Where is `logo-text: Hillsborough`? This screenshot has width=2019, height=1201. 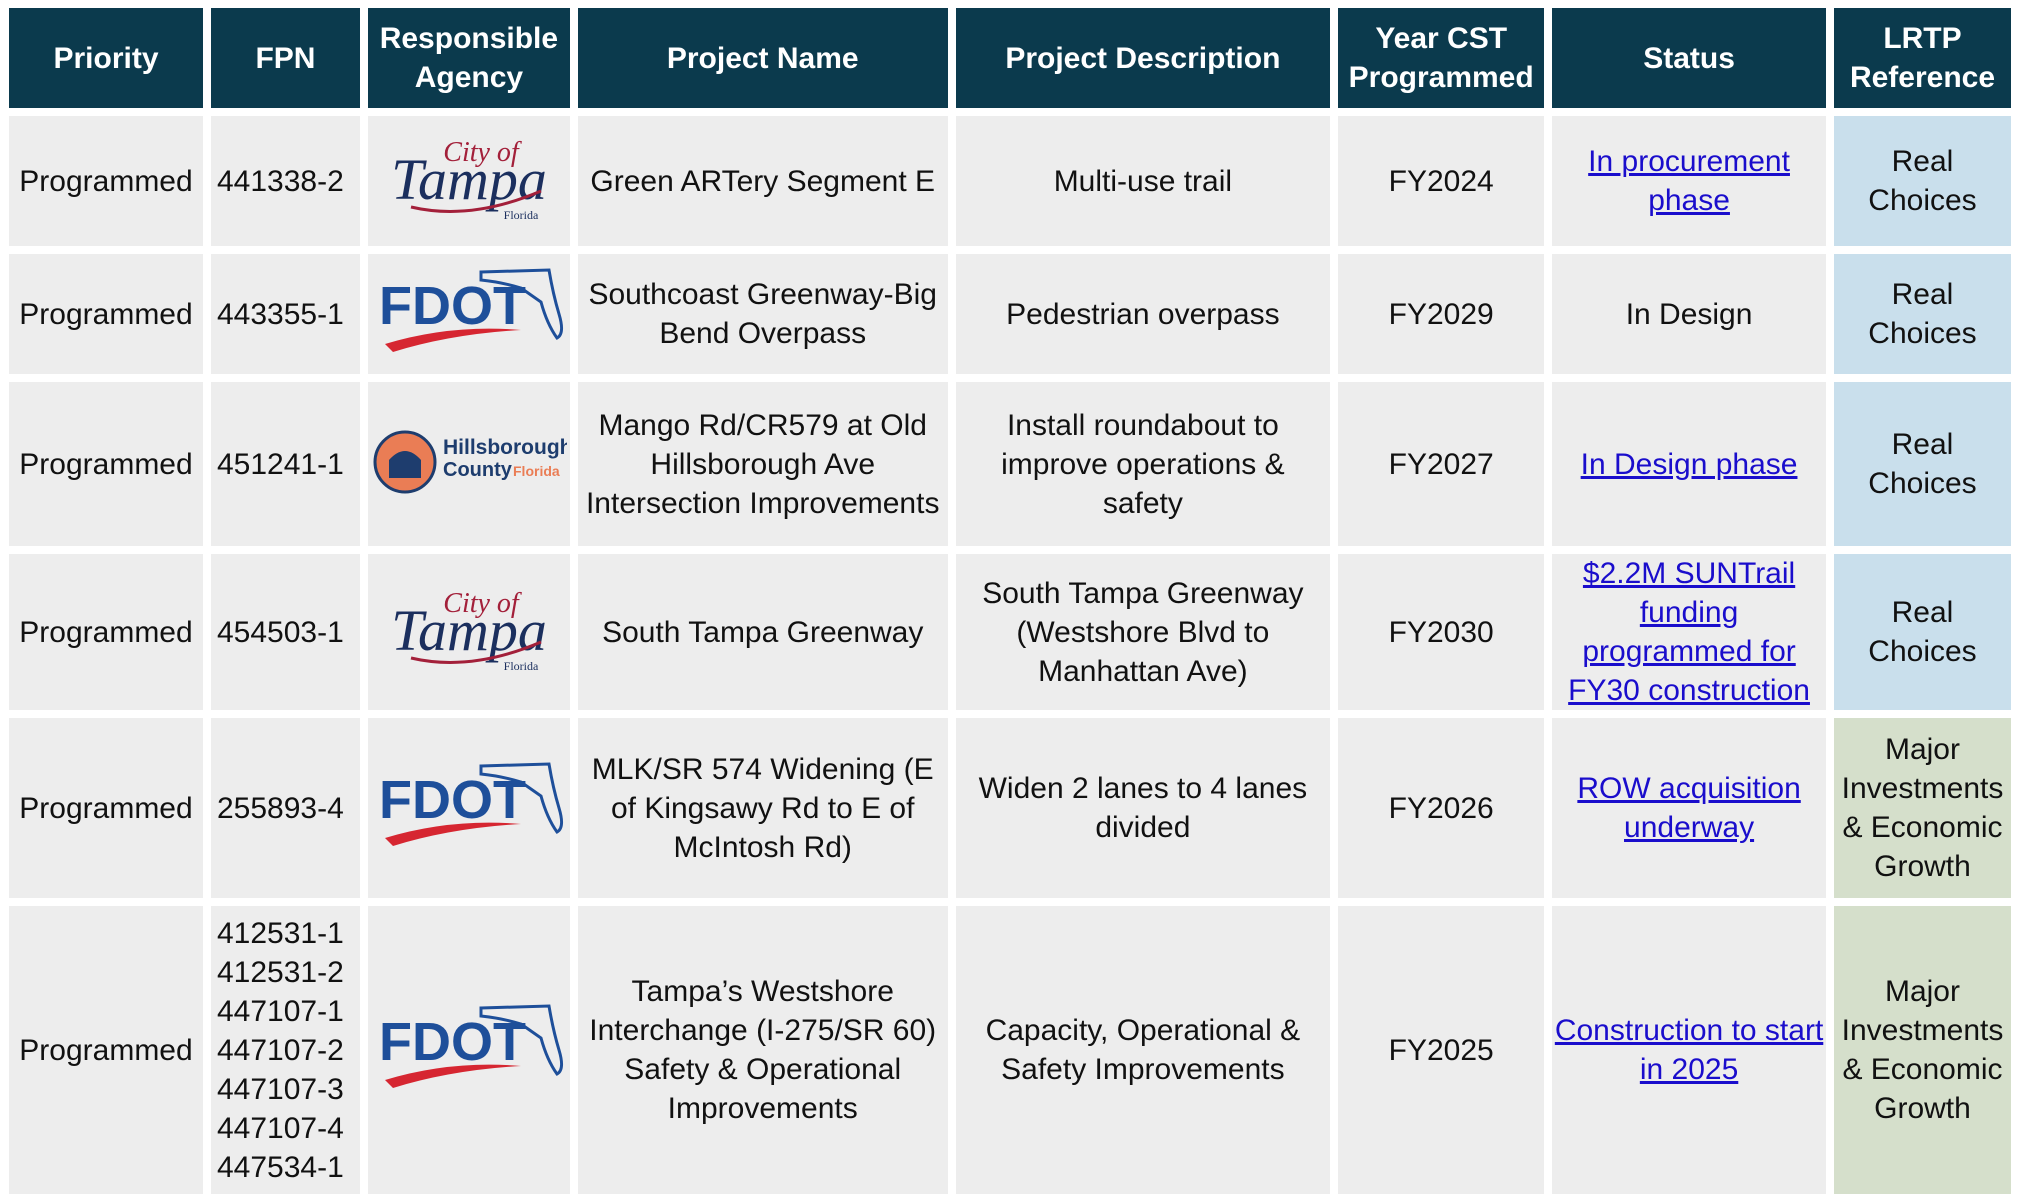
logo-text: Hillsborough is located at coordinates (505, 447).